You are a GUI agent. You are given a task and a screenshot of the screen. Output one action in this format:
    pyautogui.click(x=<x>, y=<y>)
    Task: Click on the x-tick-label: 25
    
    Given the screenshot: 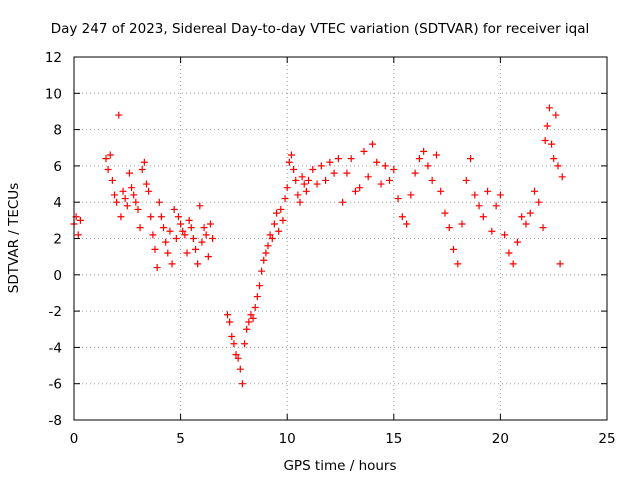 What is the action you would take?
    pyautogui.click(x=606, y=439)
    